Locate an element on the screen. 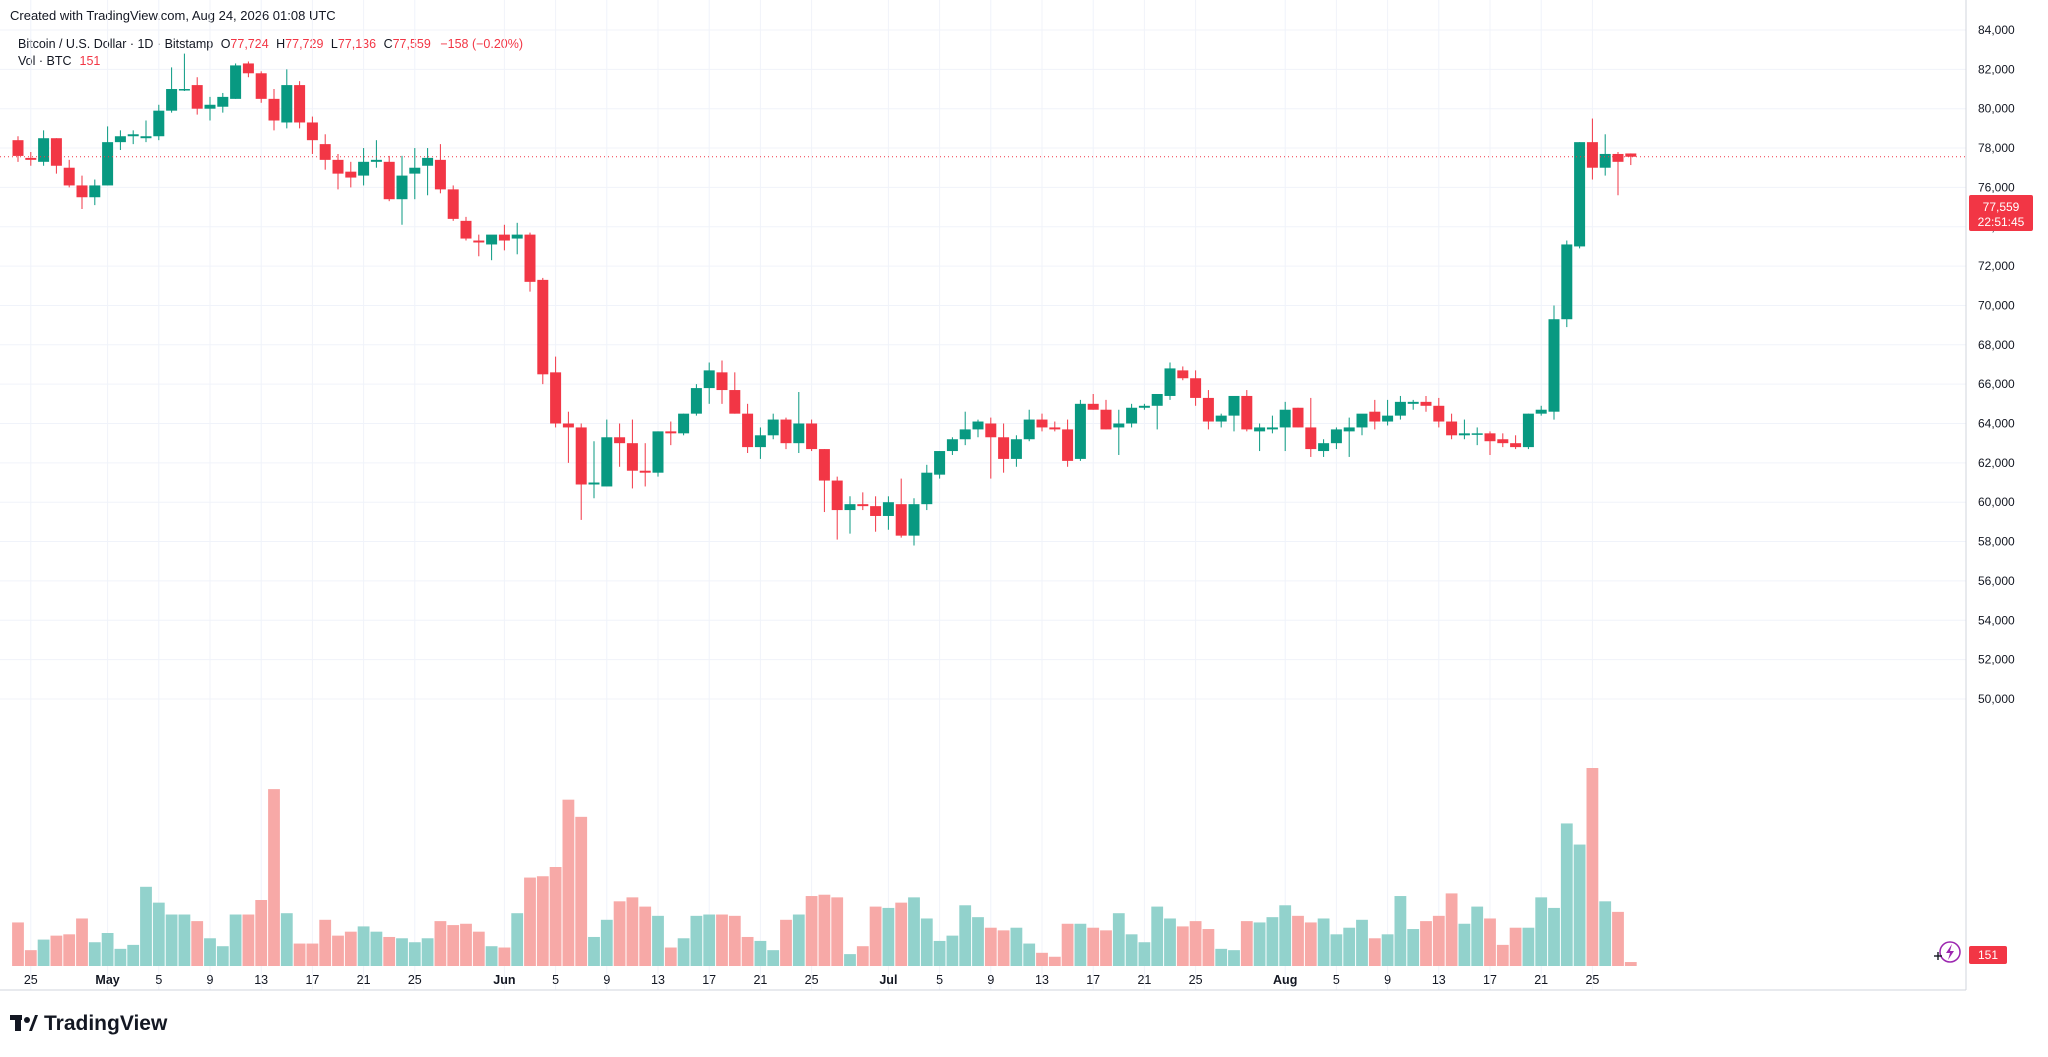 The image size is (2048, 1057). replay-plus-icon is located at coordinates (1938, 956).